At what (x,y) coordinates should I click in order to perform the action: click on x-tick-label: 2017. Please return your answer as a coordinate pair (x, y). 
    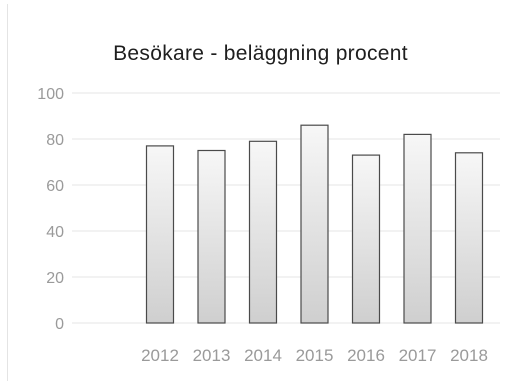
    Looking at the image, I should click on (418, 355).